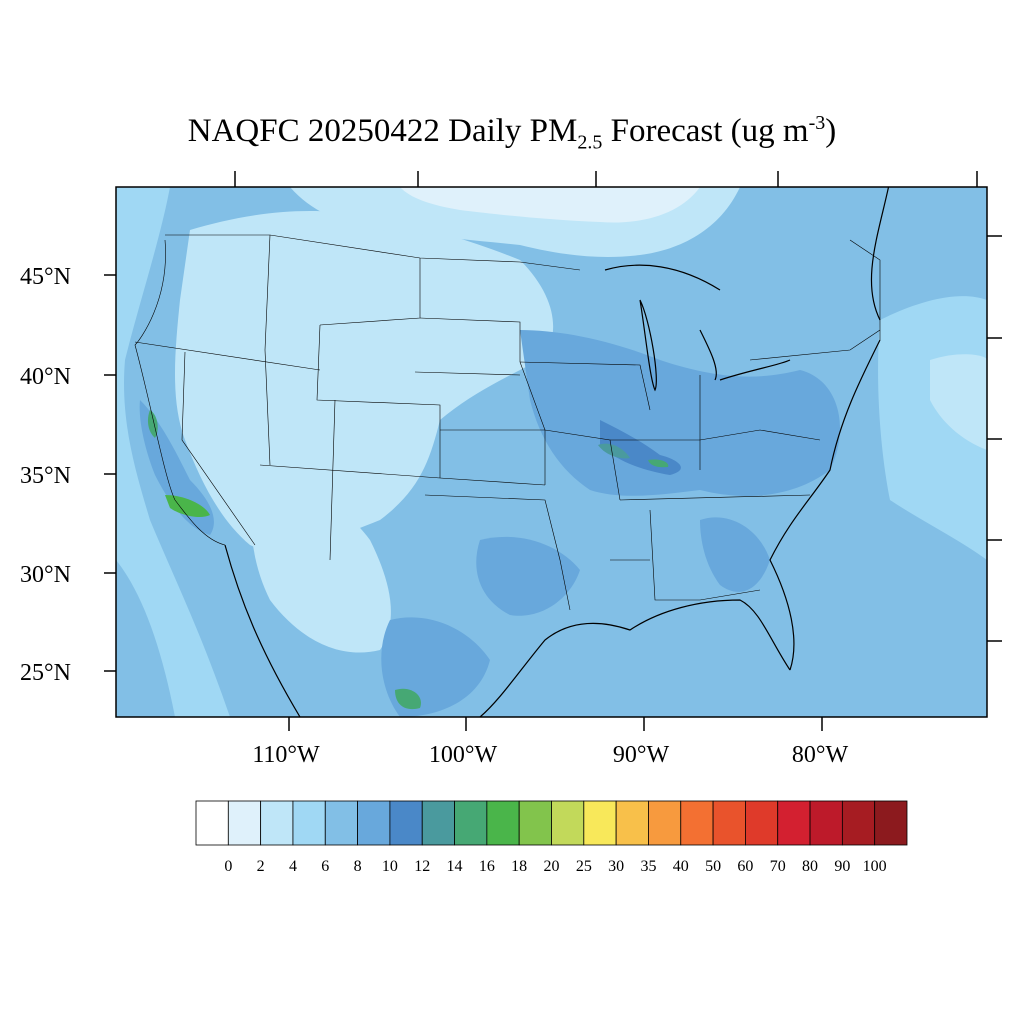 The height and width of the screenshot is (1024, 1024). I want to click on colorbar-label: 80, so click(810, 866).